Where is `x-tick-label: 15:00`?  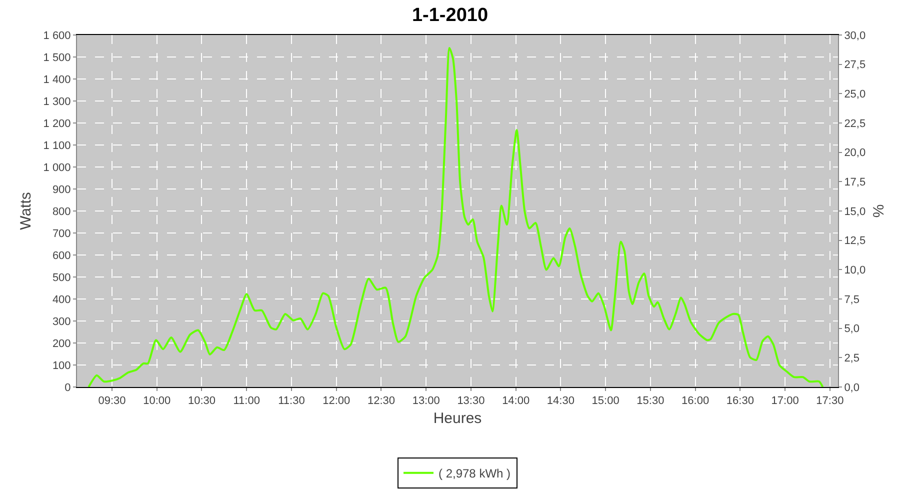
x-tick-label: 15:00 is located at coordinates (606, 401).